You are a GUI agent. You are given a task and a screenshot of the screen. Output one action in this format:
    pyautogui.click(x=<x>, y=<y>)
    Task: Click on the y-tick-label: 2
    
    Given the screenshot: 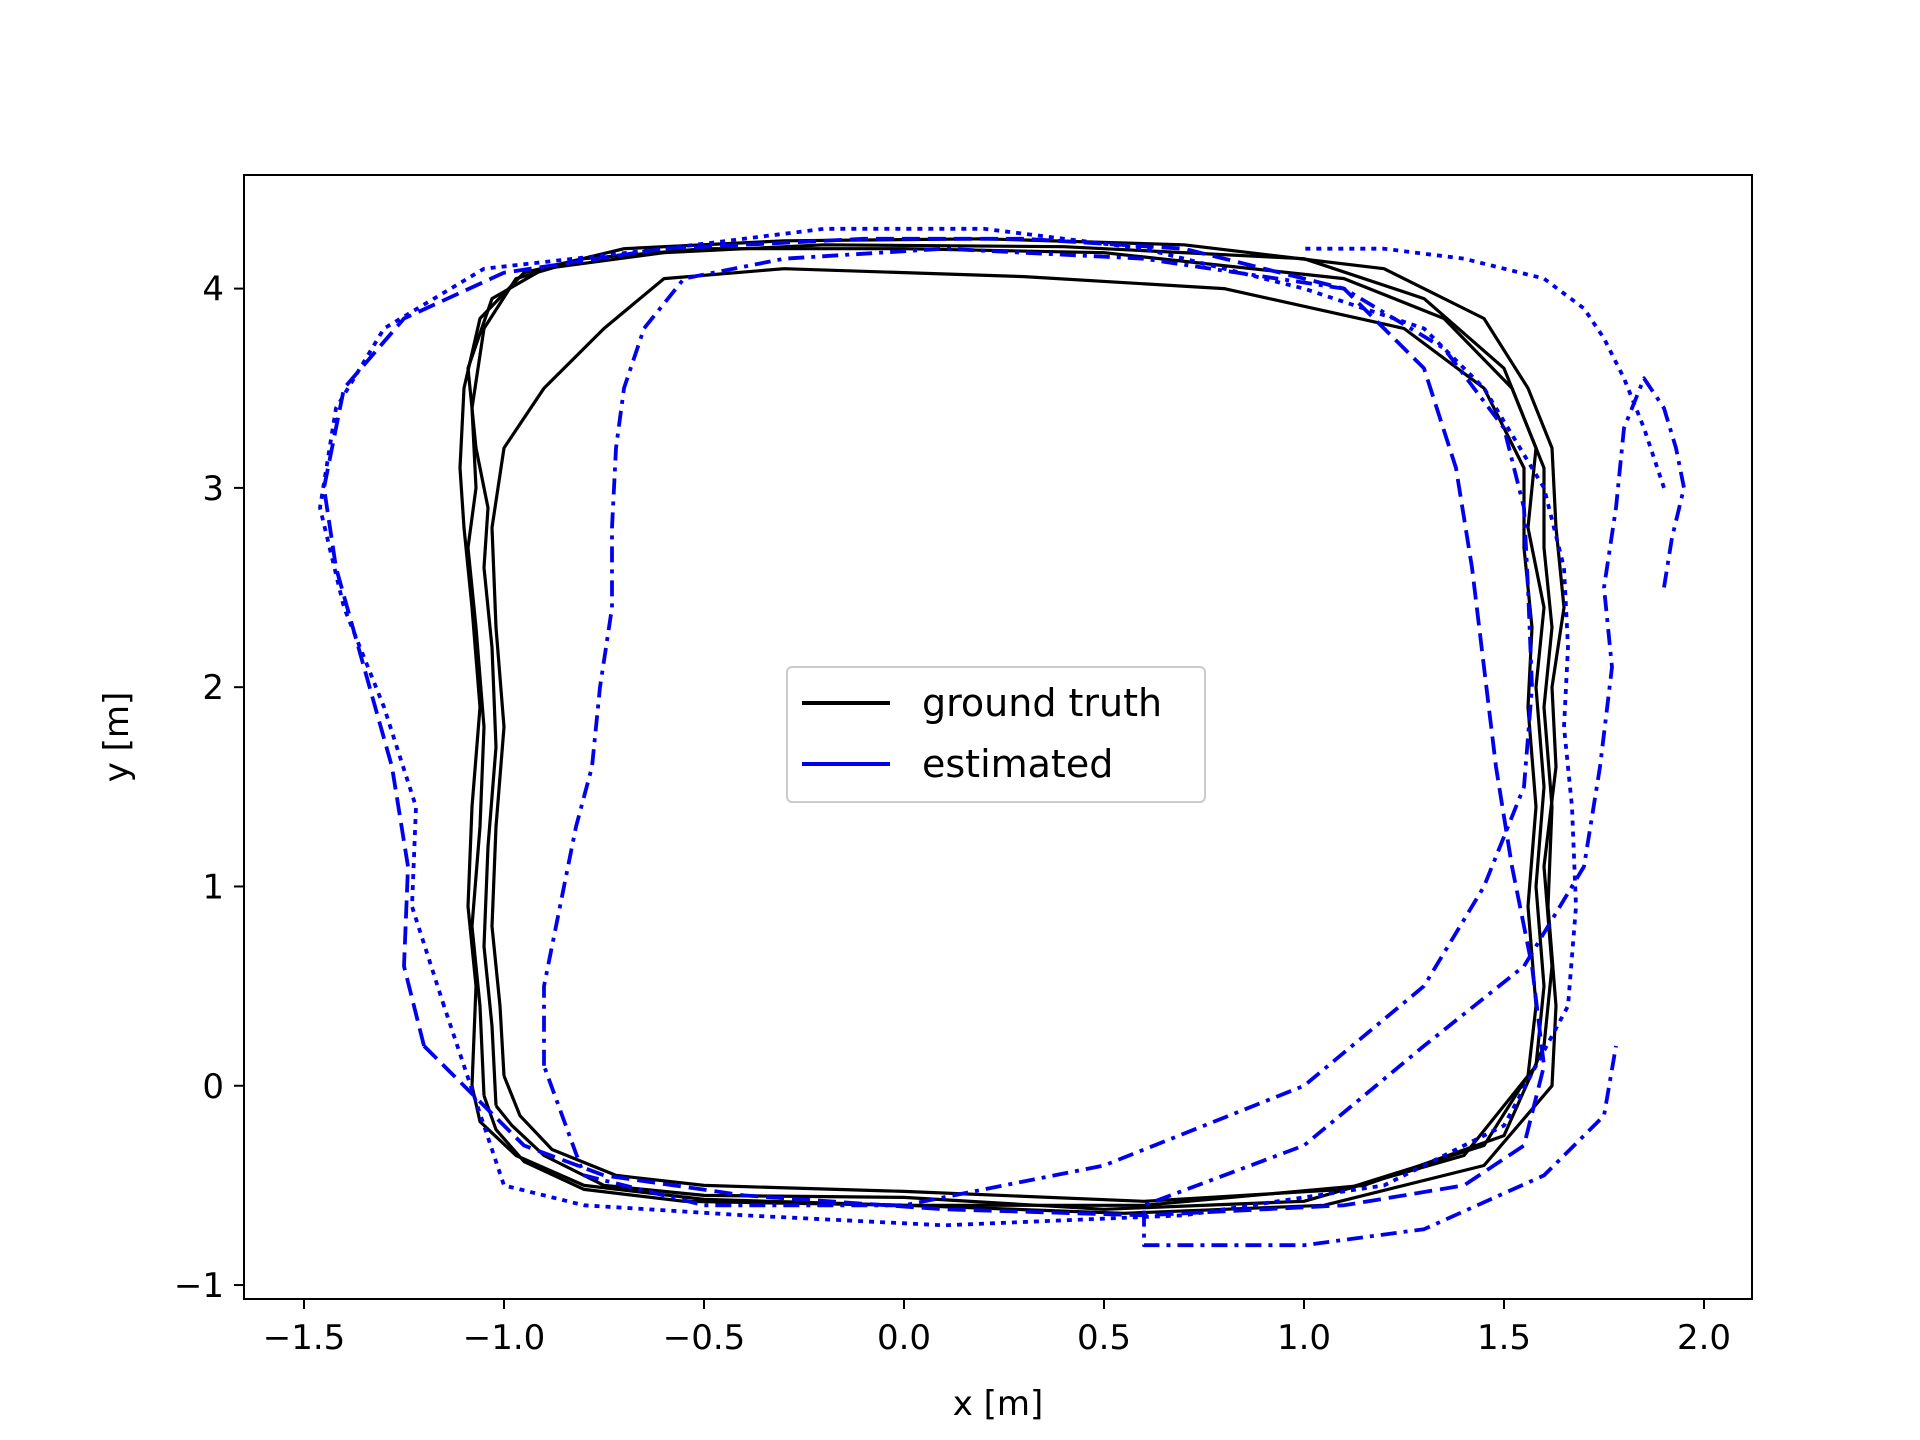 What is the action you would take?
    pyautogui.click(x=213, y=688)
    